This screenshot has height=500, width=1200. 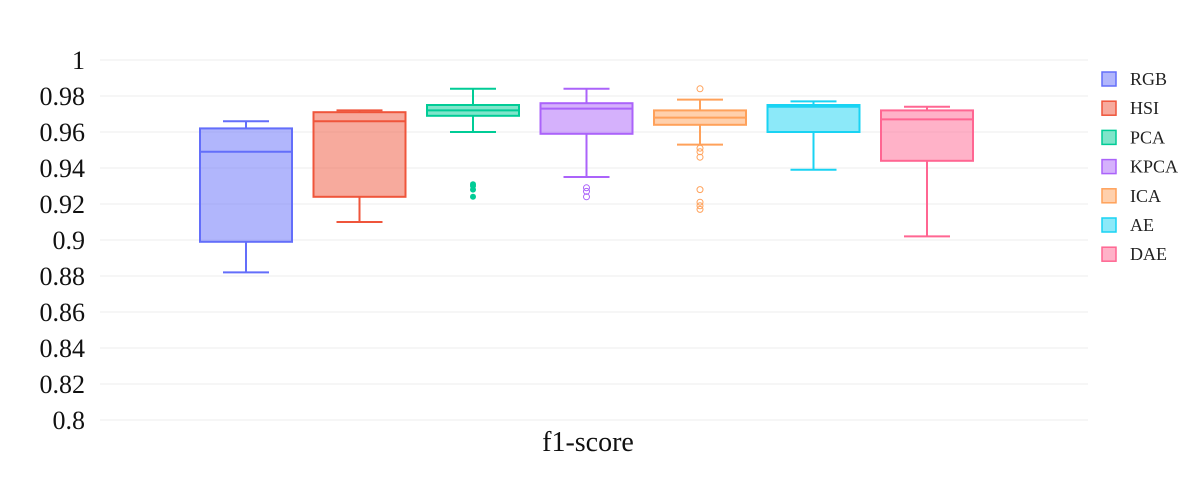 I want to click on y-tick-label: 0.82, so click(x=63, y=384).